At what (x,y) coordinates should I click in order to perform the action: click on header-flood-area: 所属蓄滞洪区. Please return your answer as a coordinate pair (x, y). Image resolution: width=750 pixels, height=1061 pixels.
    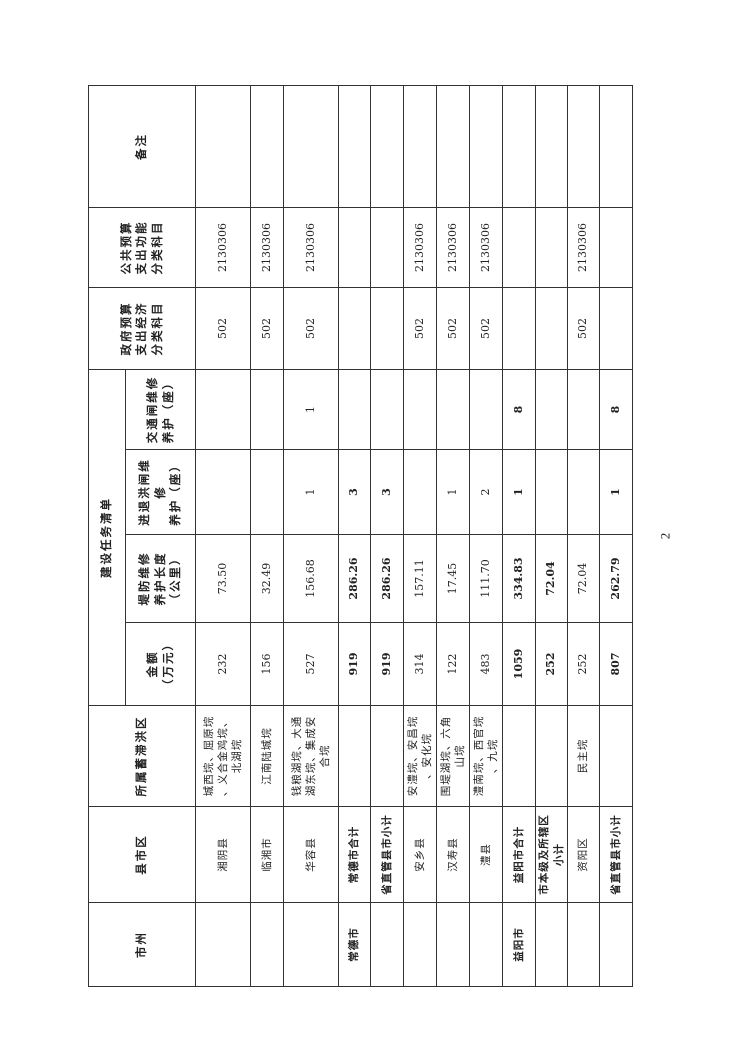
    Looking at the image, I should click on (142, 756).